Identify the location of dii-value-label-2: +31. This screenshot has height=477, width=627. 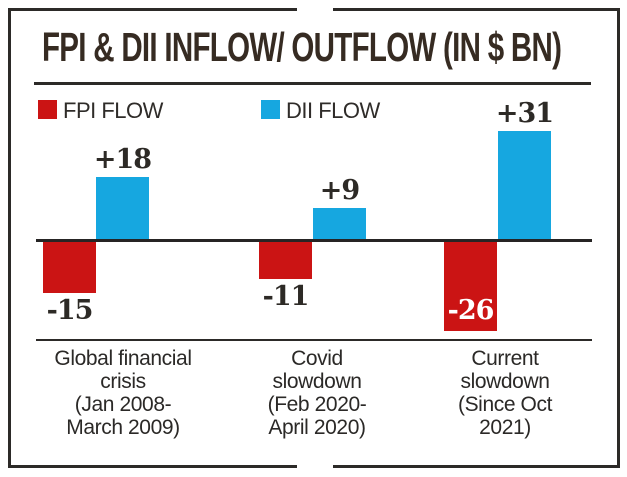
(524, 113).